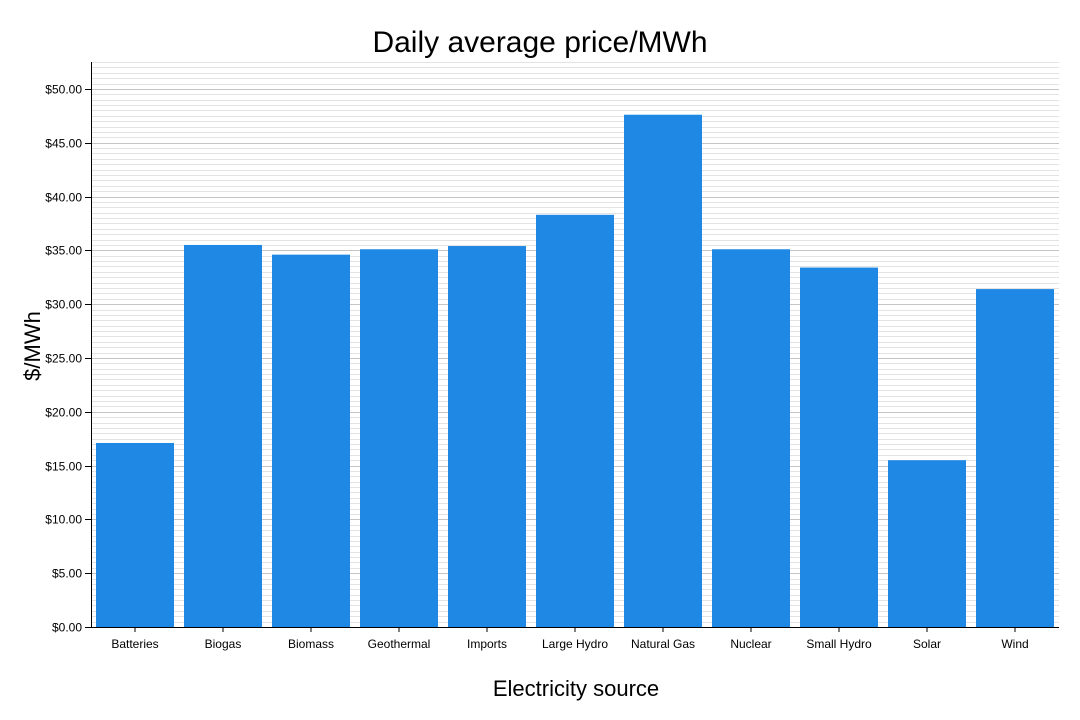  Describe the element at coordinates (663, 644) in the screenshot. I see `x-tick-label: Natural Gas` at that location.